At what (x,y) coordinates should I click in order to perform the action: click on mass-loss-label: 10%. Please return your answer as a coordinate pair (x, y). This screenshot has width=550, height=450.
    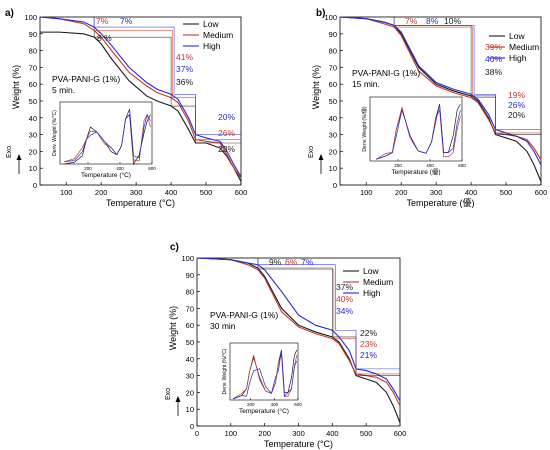
    Looking at the image, I should click on (452, 21).